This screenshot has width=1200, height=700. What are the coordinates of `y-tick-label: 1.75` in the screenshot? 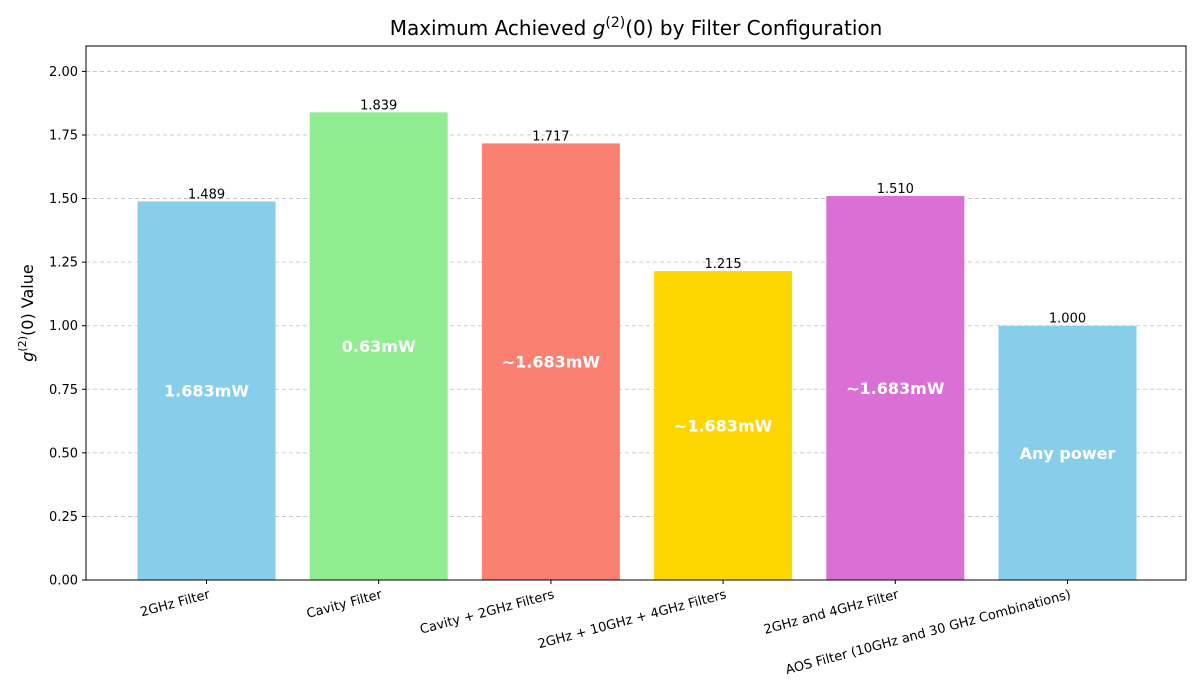 It's located at (63, 136).